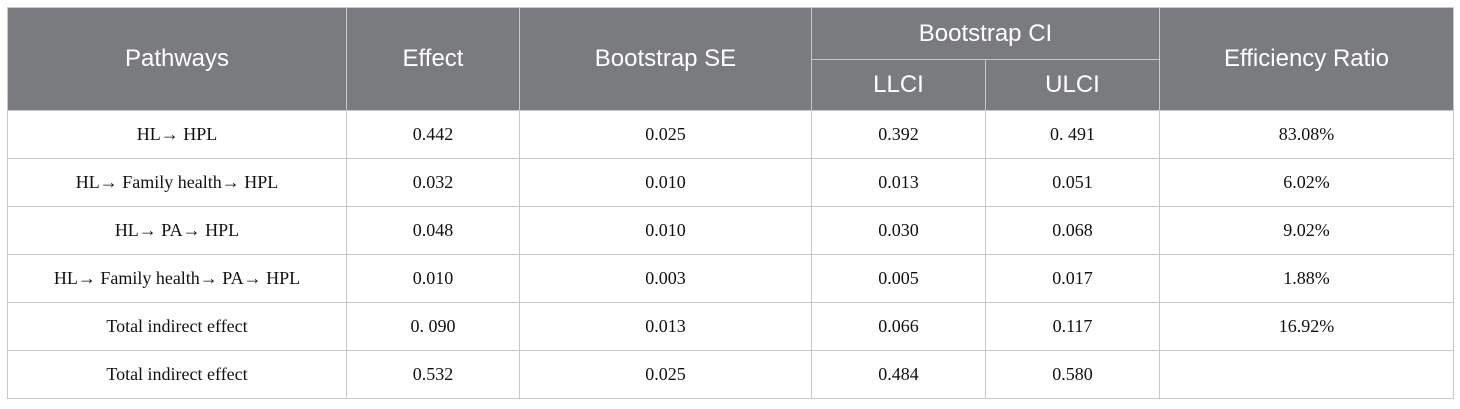 The width and height of the screenshot is (1460, 409). I want to click on cell-llci: 0.030, so click(898, 230).